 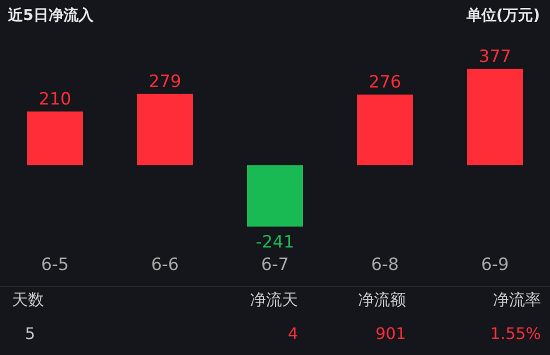 What do you see at coordinates (503, 15) in the screenshot?
I see `y-axis-title: 单位(万元)` at bounding box center [503, 15].